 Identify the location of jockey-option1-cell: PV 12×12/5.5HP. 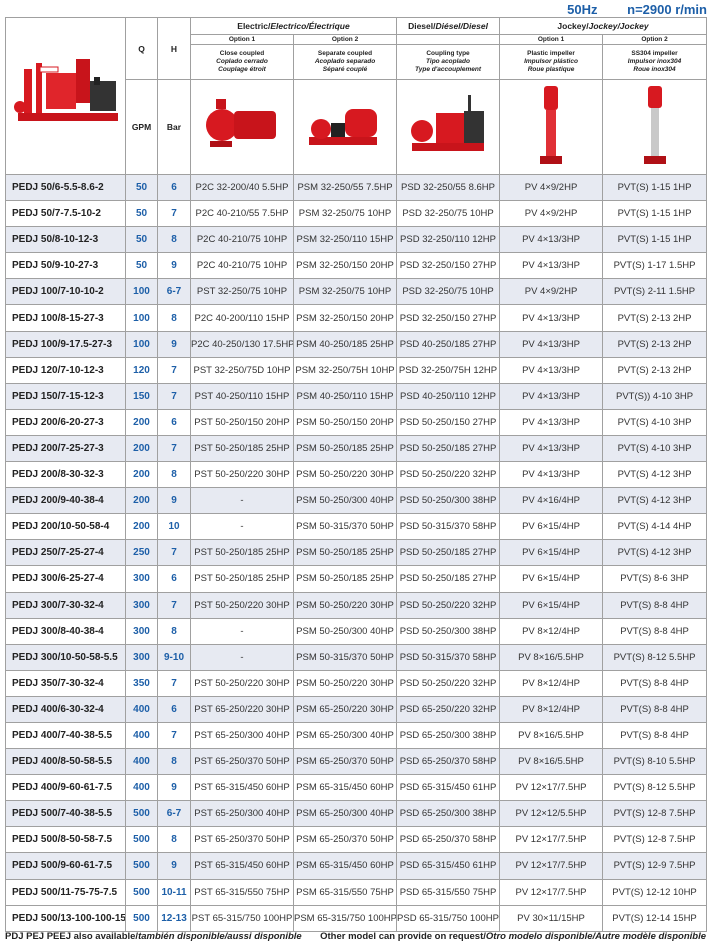
(551, 814).